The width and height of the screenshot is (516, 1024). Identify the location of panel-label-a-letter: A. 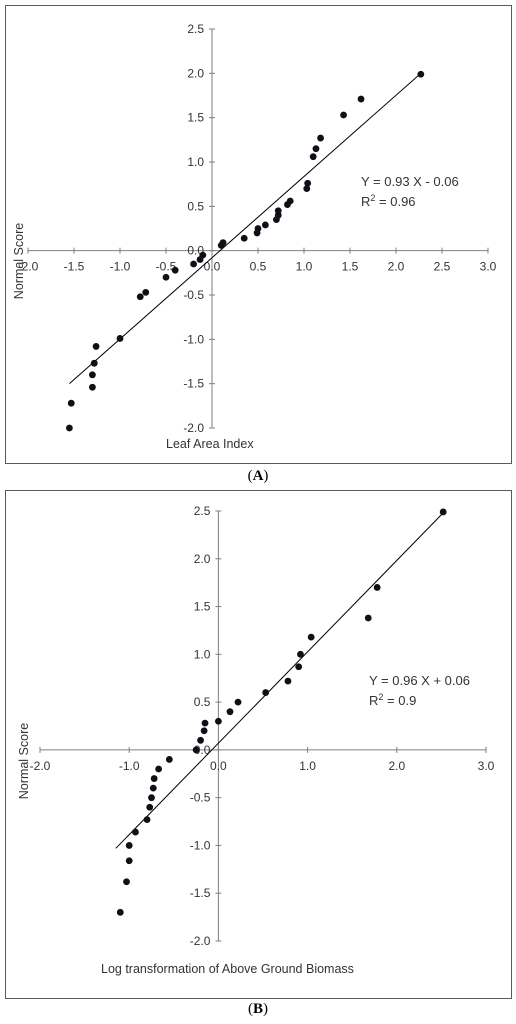
(258, 476).